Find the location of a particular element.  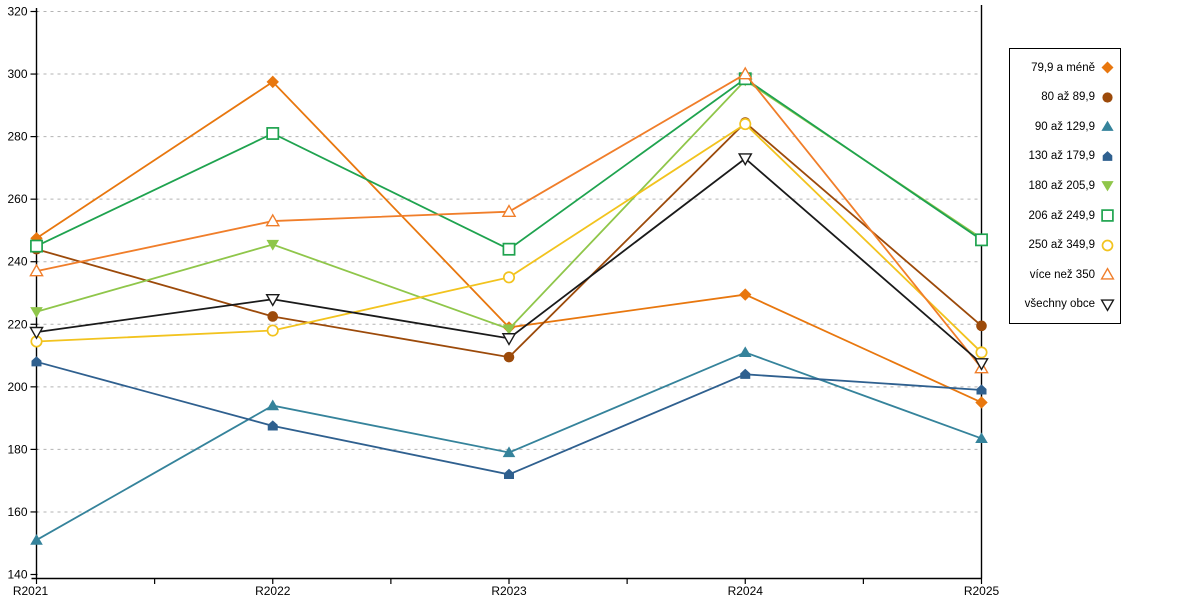

triangle-up-open-legend-icon is located at coordinates (1107, 273).